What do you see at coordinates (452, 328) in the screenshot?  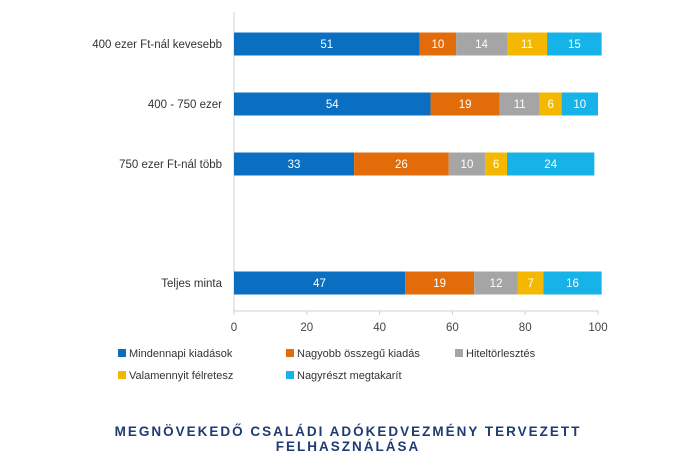 I see `x-tick-label: 60` at bounding box center [452, 328].